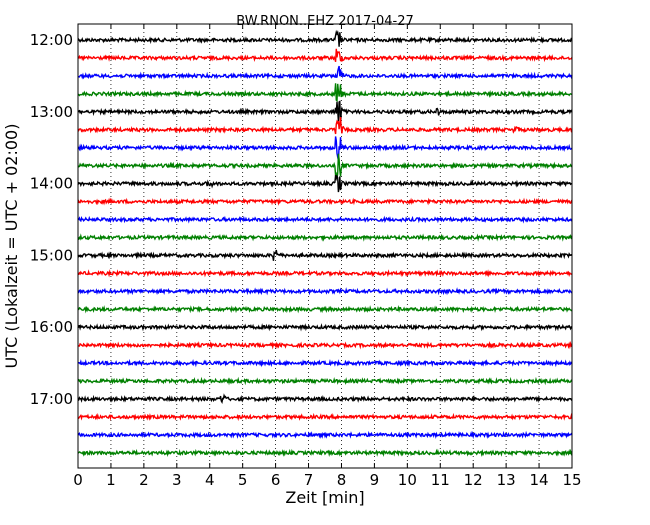 This screenshot has width=650, height=525. Describe the element at coordinates (539, 480) in the screenshot. I see `x-tick-label: 14` at that location.